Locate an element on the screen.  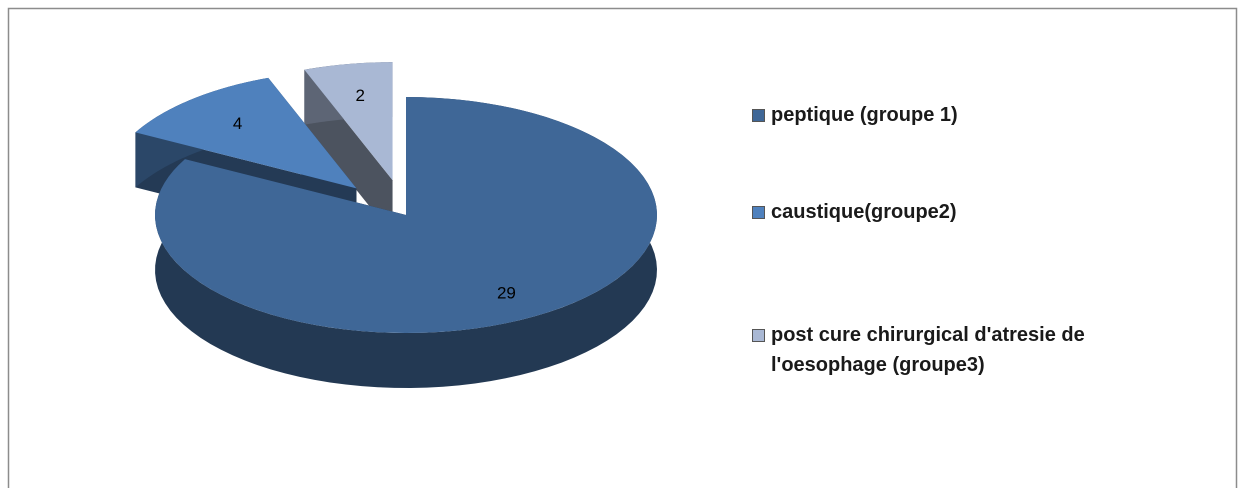
legend-item: caustique(groupe2) is located at coordinates (977, 212).